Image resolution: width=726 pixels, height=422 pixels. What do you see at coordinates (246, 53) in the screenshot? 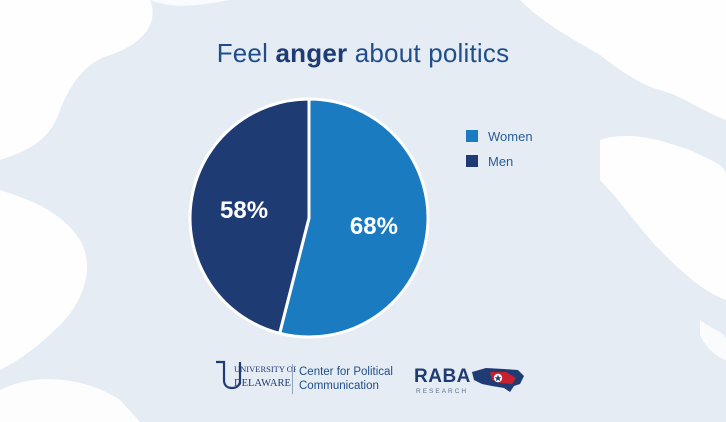
I see `title-prefix: Feel` at bounding box center [246, 53].